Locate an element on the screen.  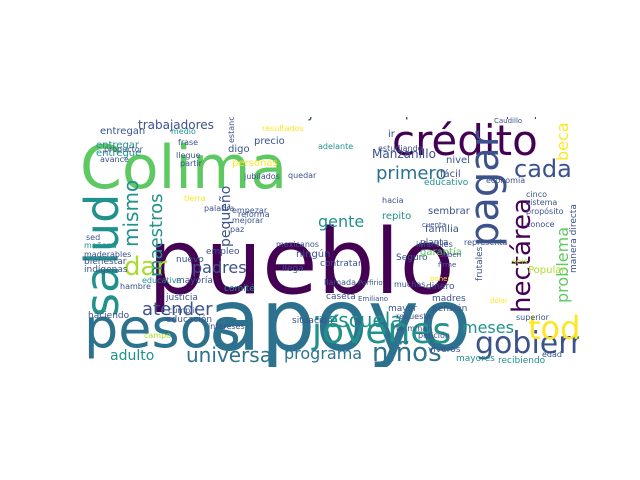
word-60: mayoría is located at coordinates (194, 281).